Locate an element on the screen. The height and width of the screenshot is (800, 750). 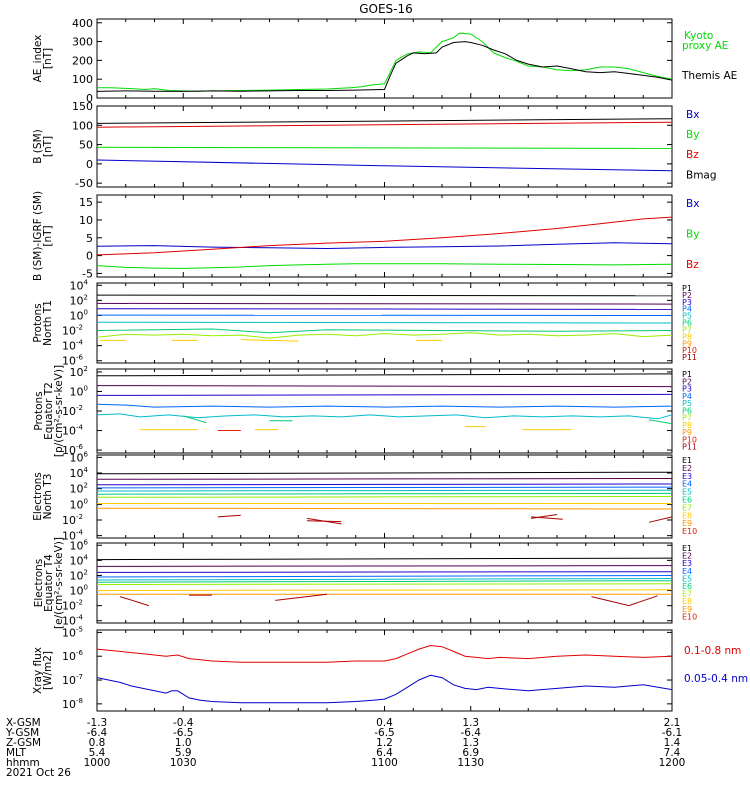
y-axis-label: Xray flux is located at coordinates (38, 670).